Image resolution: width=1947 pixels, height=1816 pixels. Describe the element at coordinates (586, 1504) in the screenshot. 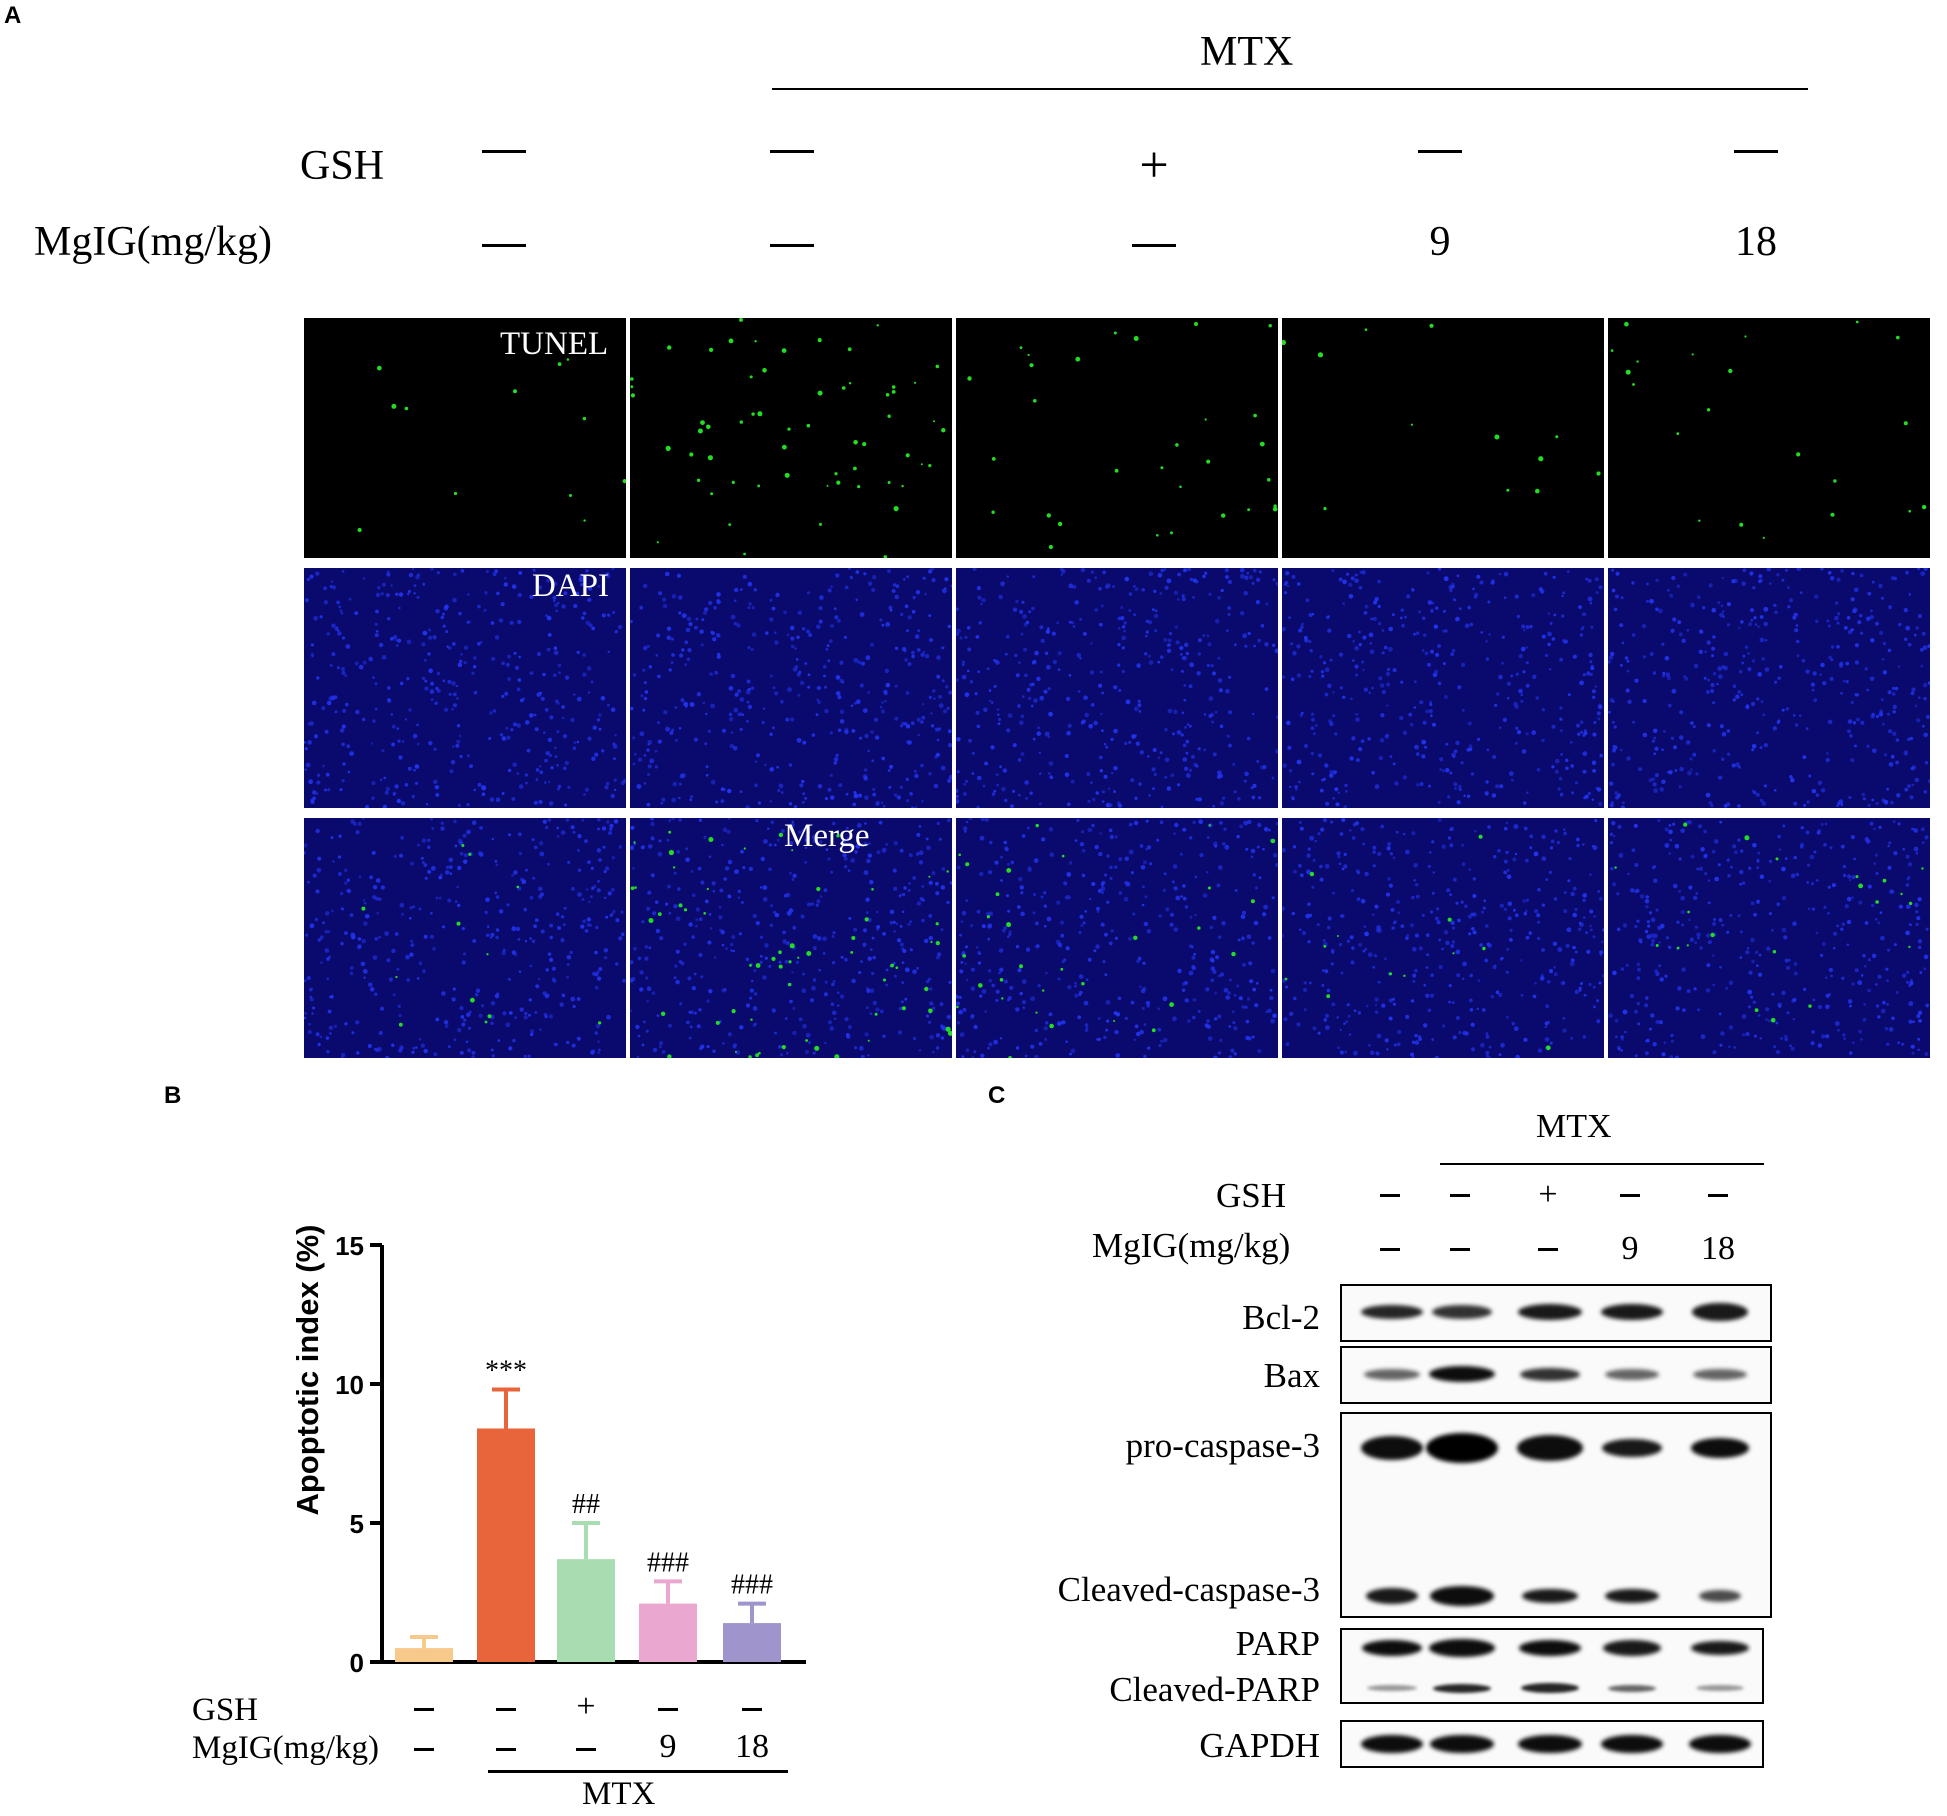

I see `bar-annotation-2: ##` at that location.